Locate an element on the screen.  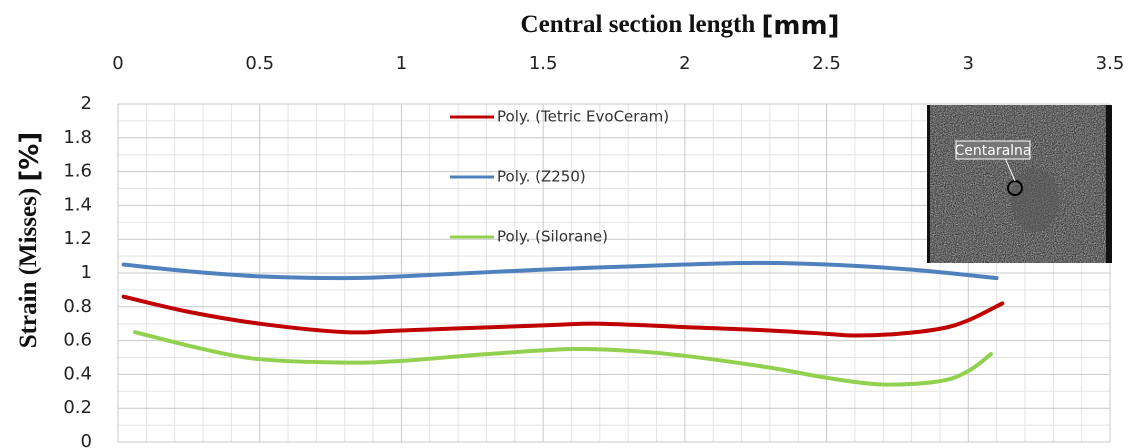
x-tick-label: 1.5 is located at coordinates (543, 63).